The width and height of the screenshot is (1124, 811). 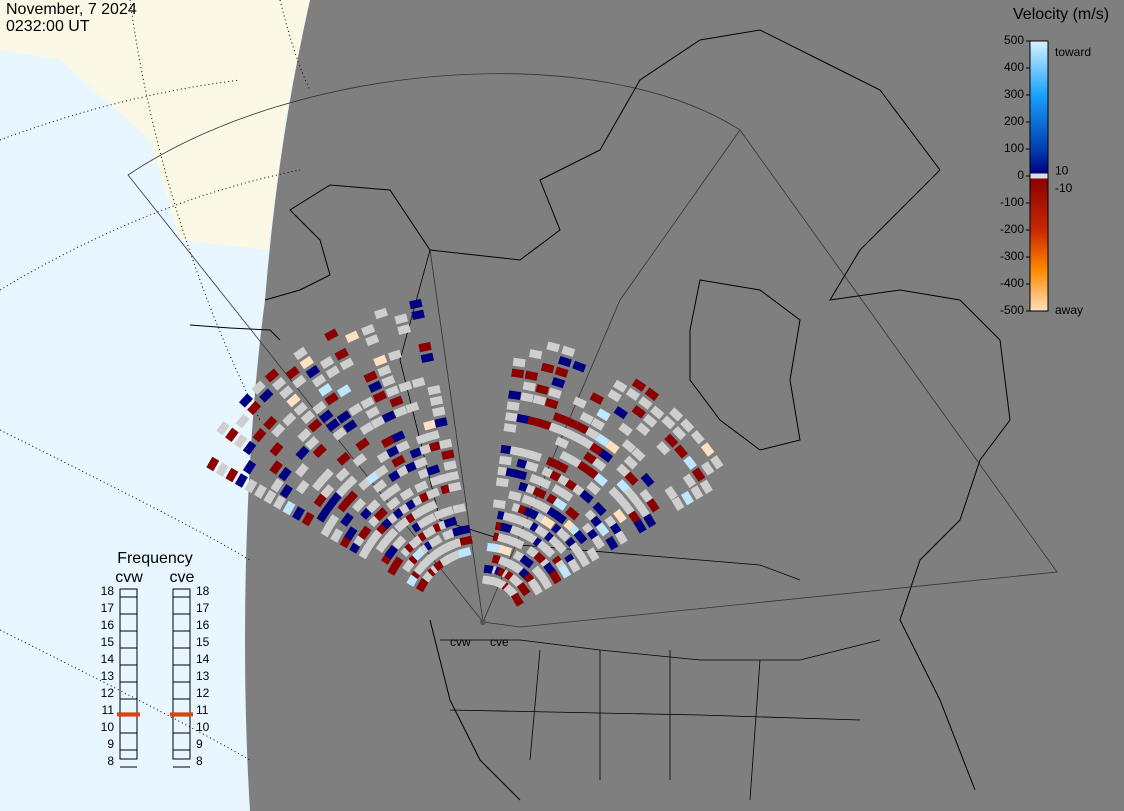 What do you see at coordinates (108, 693) in the screenshot?
I see `frequency-tick-label: 12` at bounding box center [108, 693].